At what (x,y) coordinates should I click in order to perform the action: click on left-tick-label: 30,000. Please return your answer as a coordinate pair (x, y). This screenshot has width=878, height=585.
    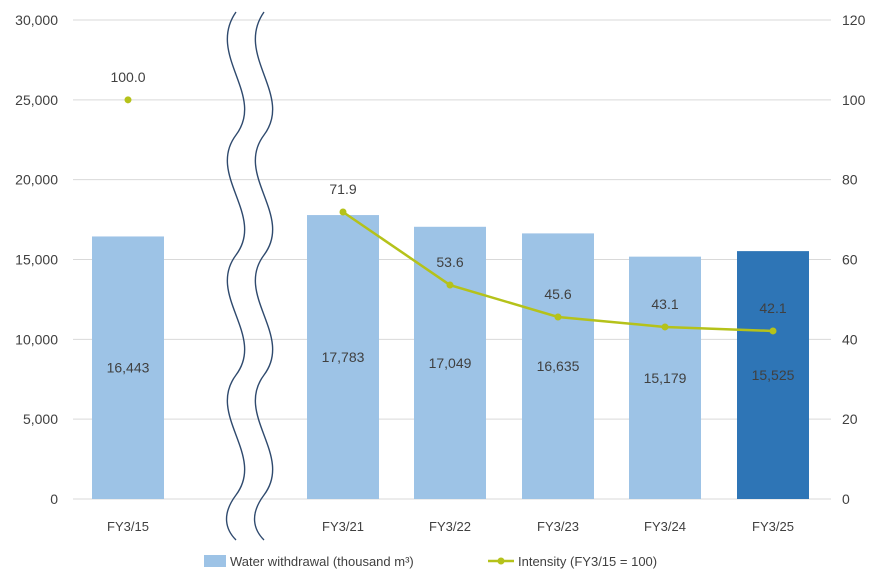
    Looking at the image, I should click on (36, 20).